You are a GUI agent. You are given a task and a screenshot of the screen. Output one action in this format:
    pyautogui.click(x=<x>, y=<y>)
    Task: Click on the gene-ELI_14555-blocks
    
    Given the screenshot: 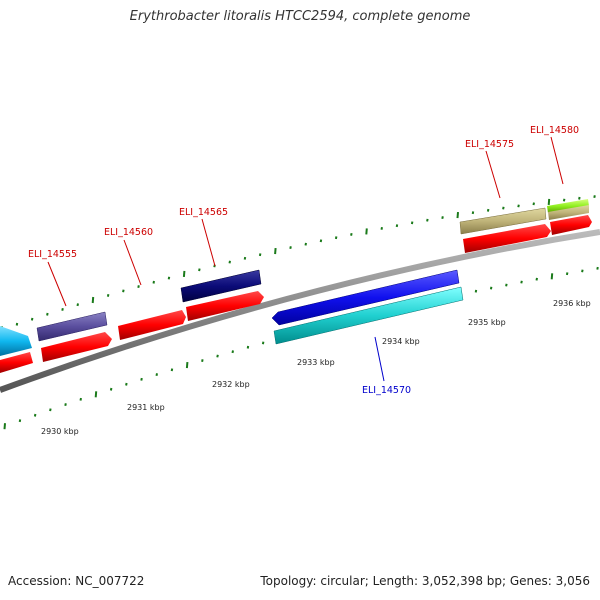 What is the action you would take?
    pyautogui.click(x=74, y=336)
    